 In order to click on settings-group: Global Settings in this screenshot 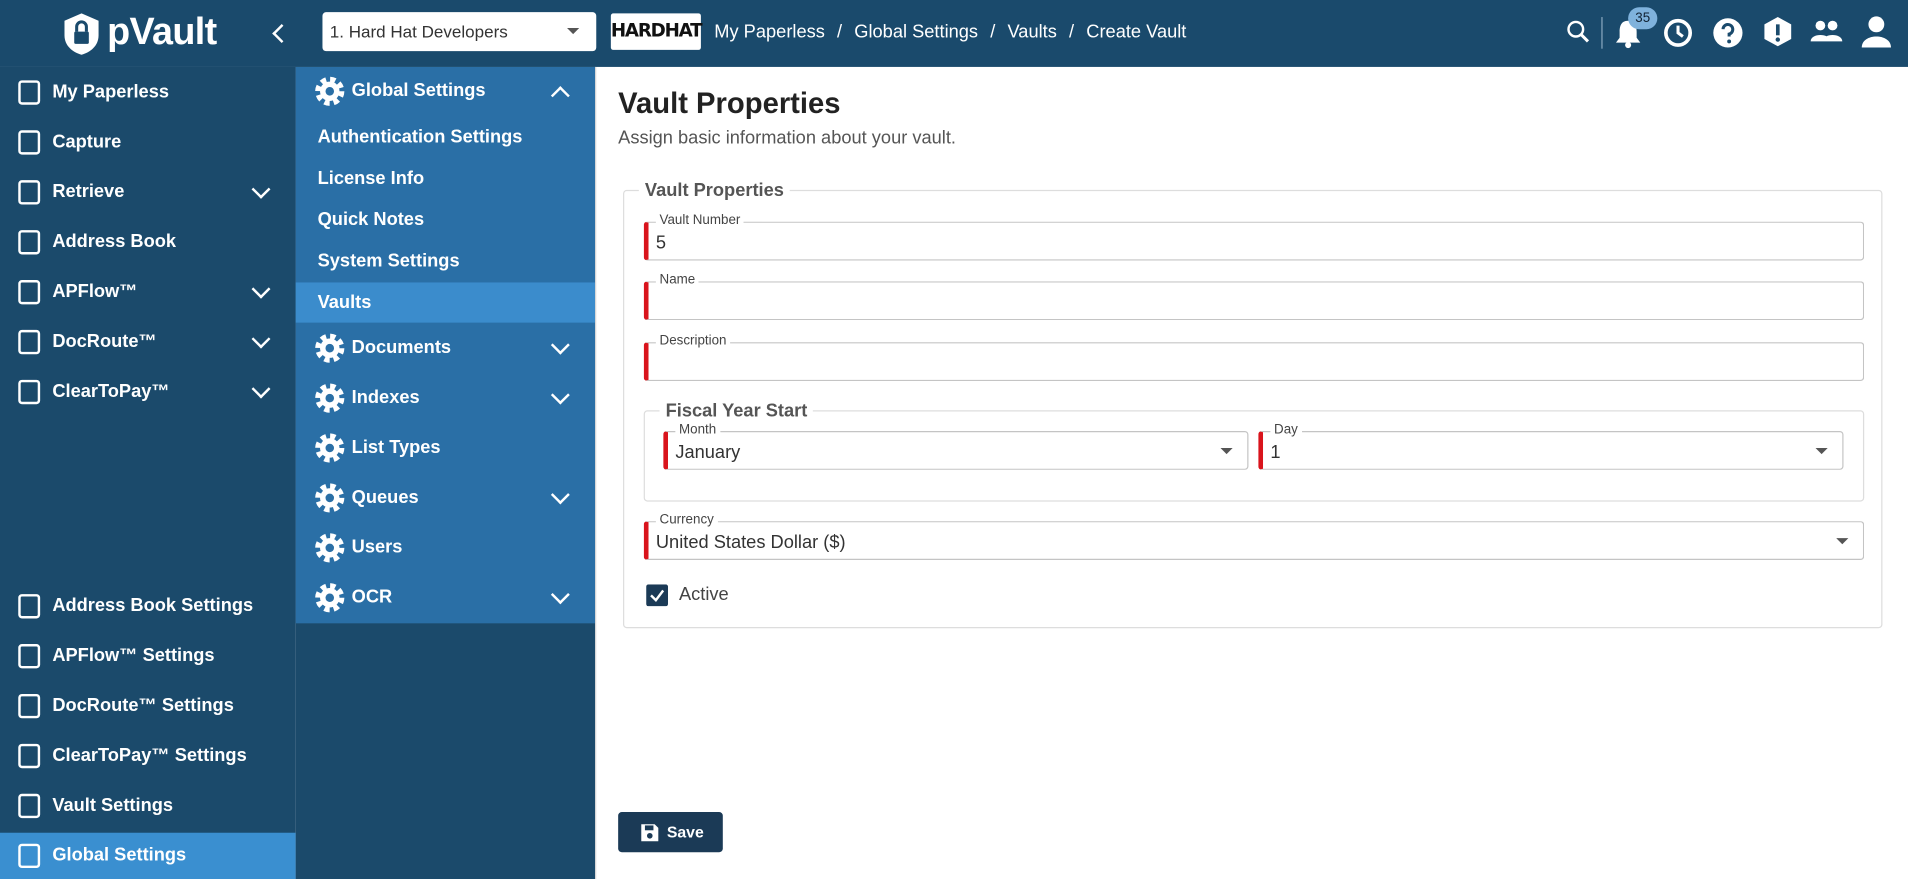, I will do `click(445, 91)`.